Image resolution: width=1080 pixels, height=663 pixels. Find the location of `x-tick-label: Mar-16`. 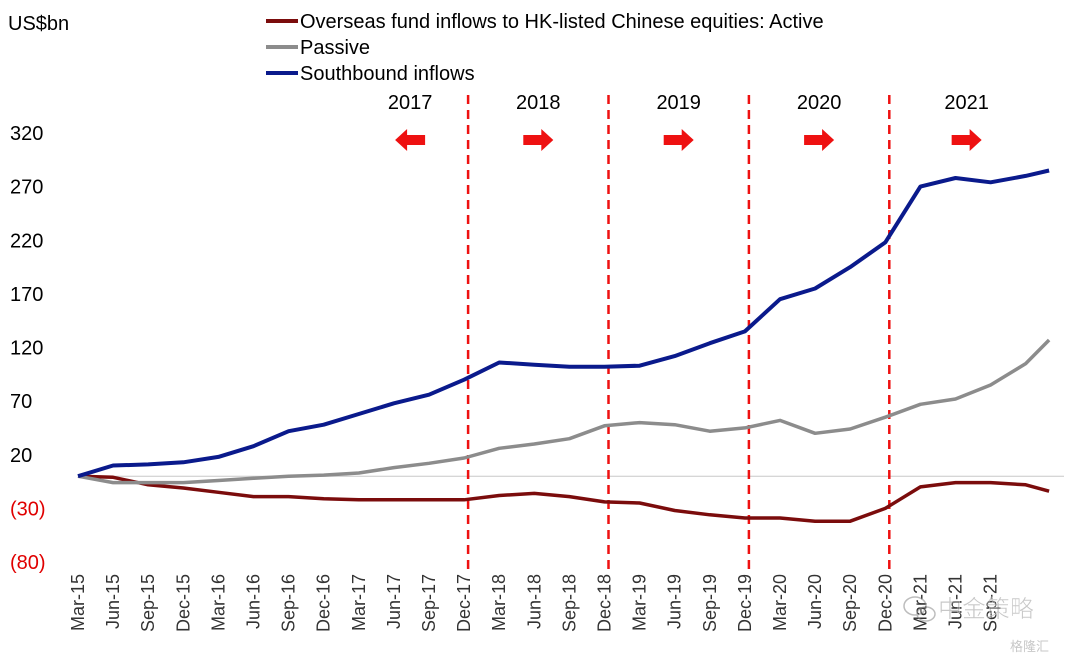

x-tick-label: Mar-16 is located at coordinates (218, 602).